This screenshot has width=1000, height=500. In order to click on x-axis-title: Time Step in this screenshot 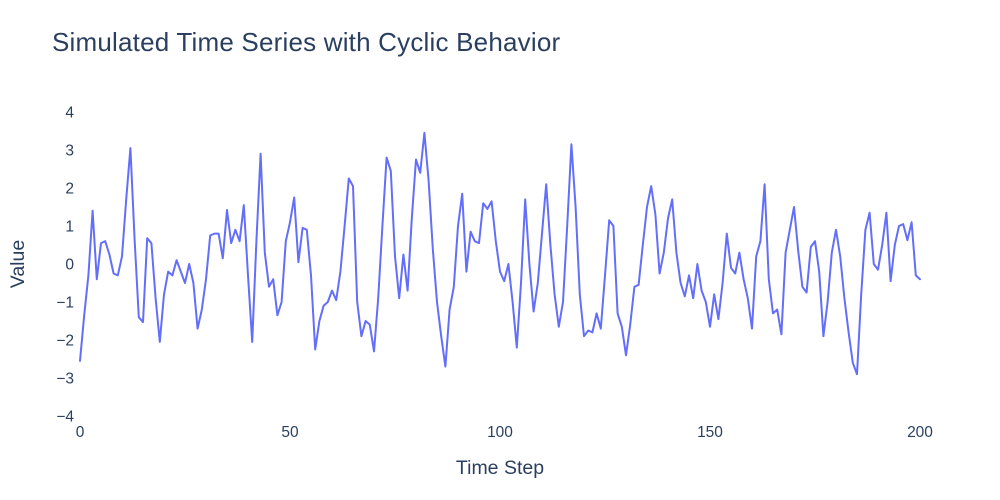, I will do `click(500, 468)`.